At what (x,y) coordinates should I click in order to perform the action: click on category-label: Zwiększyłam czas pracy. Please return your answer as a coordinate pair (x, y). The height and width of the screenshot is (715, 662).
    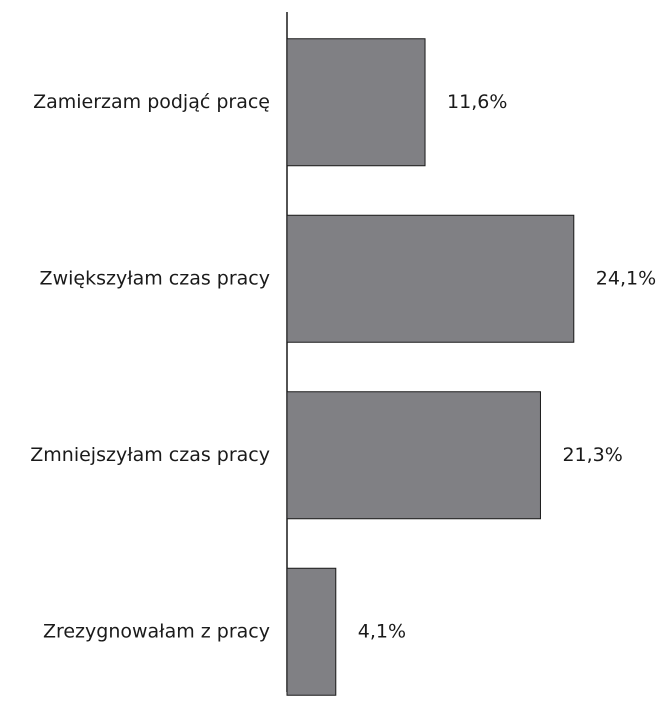
    Looking at the image, I should click on (155, 278).